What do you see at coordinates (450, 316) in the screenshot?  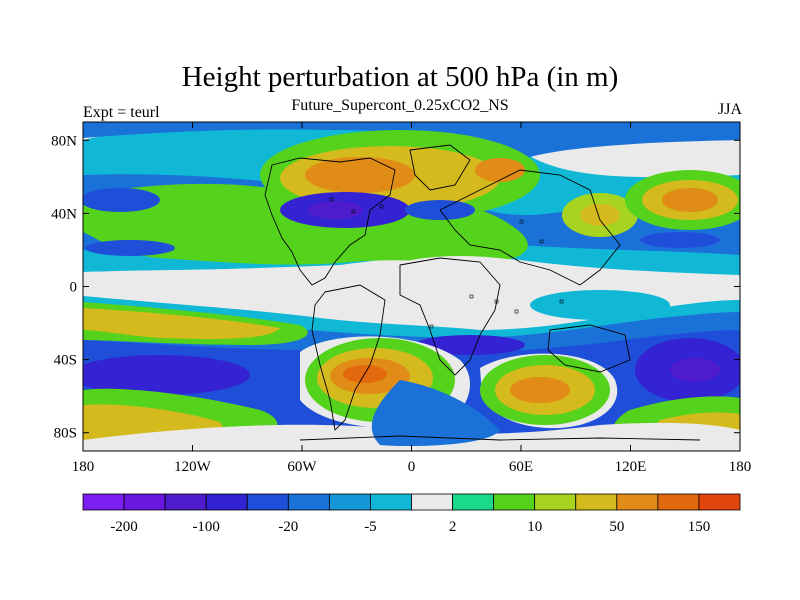 I see `coastline-africa` at bounding box center [450, 316].